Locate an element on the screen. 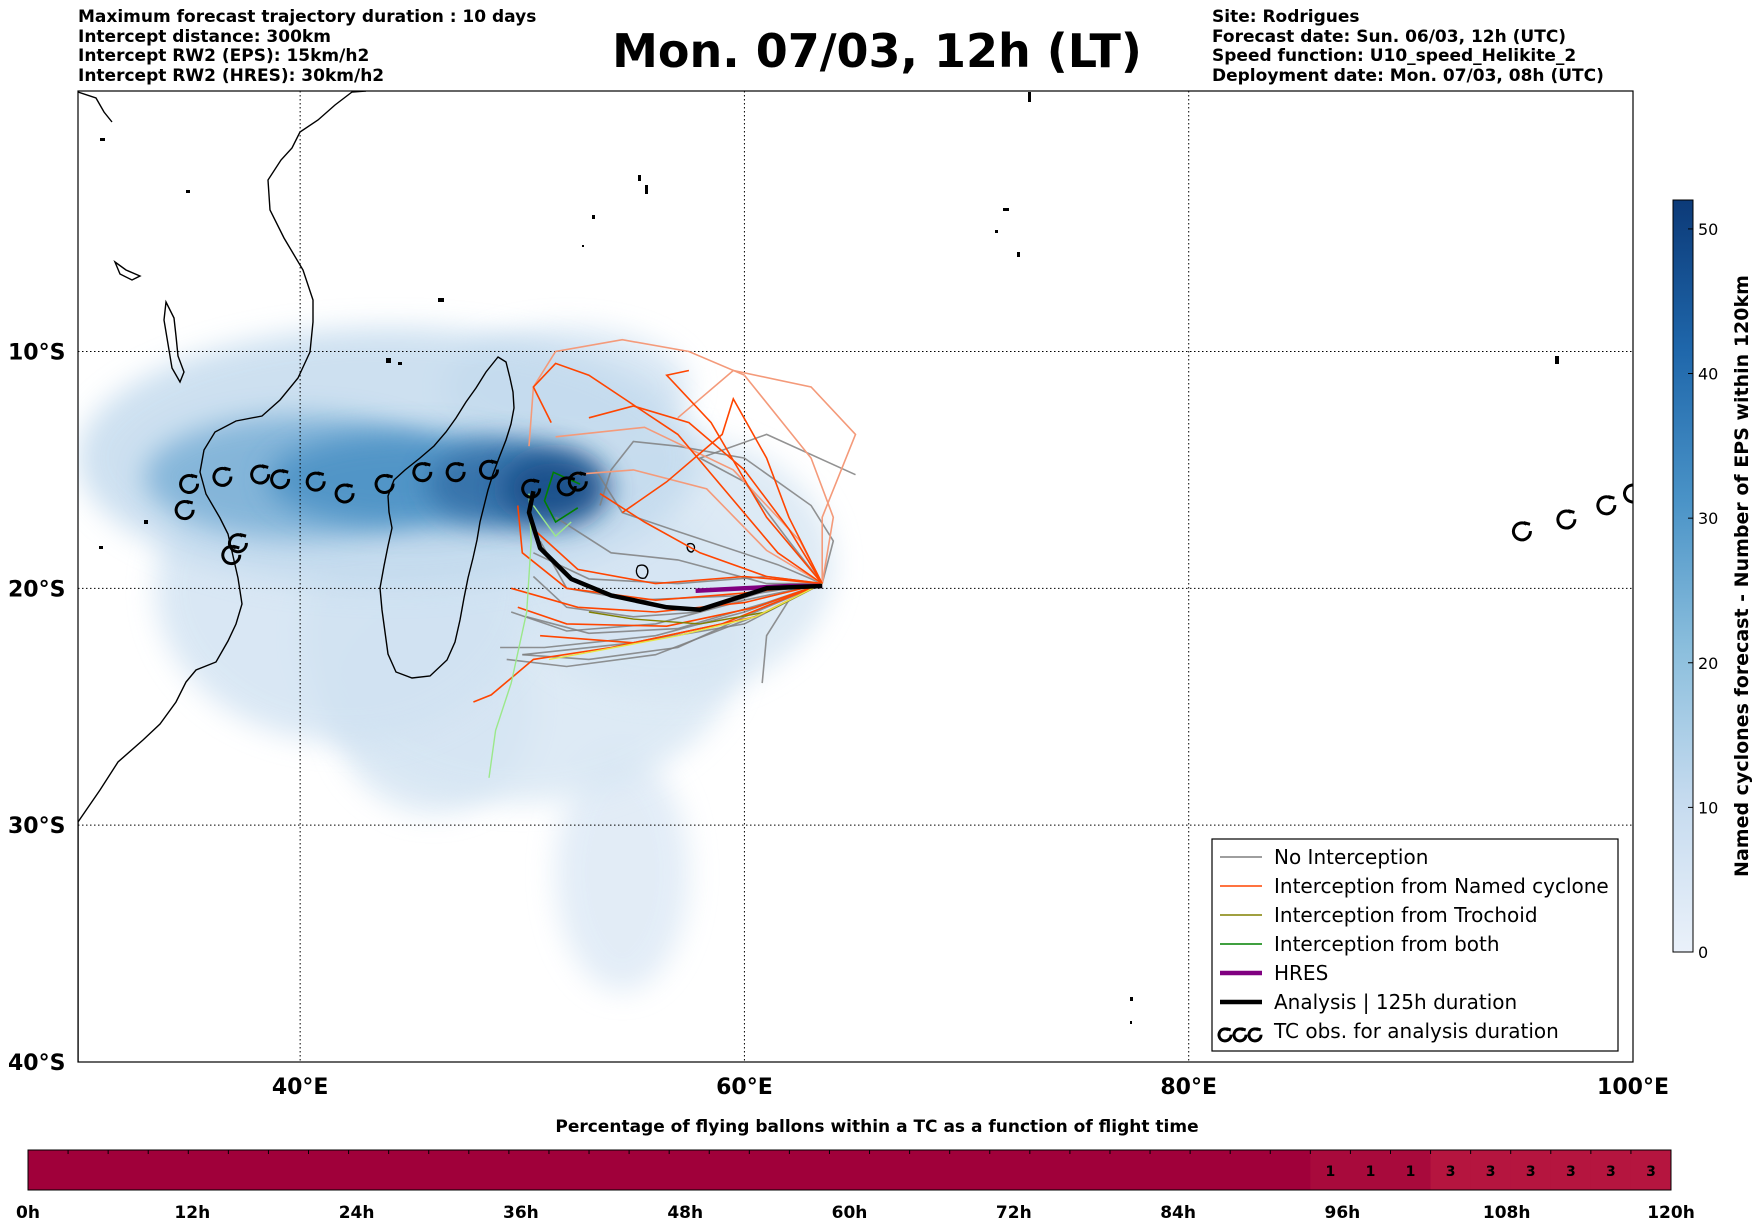 This screenshot has width=1754, height=1223. time-bar-tick-label: 96h is located at coordinates (1343, 1213).